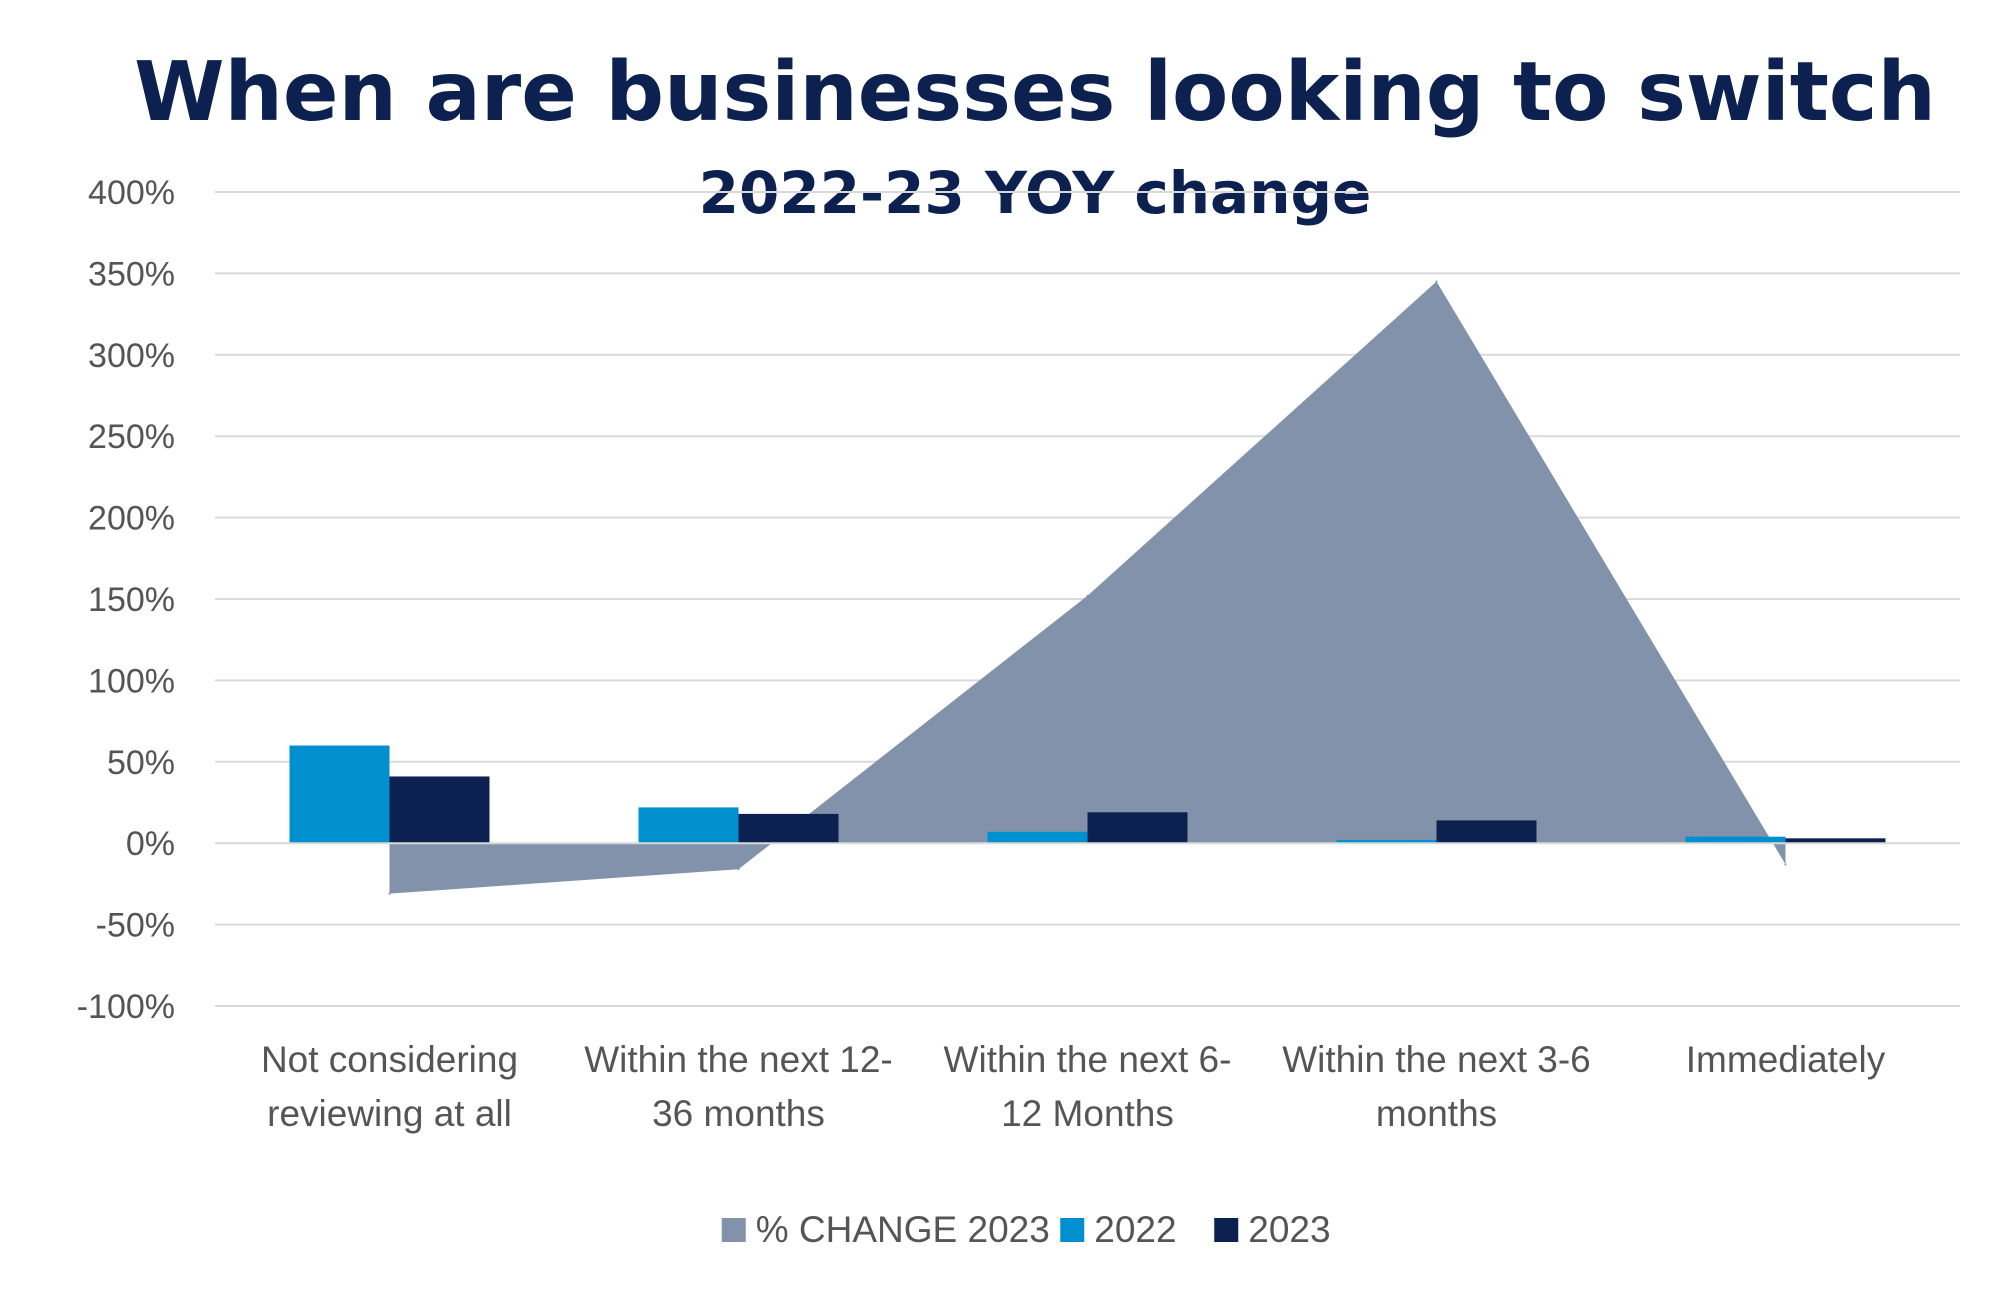 The image size is (2000, 1296). I want to click on legend-label: 2023, so click(1289, 1229).